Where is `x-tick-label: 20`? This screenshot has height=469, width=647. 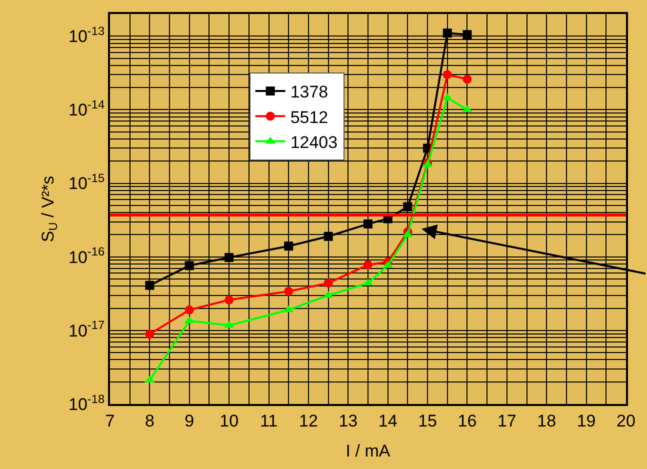
x-tick-label: 20 is located at coordinates (626, 420).